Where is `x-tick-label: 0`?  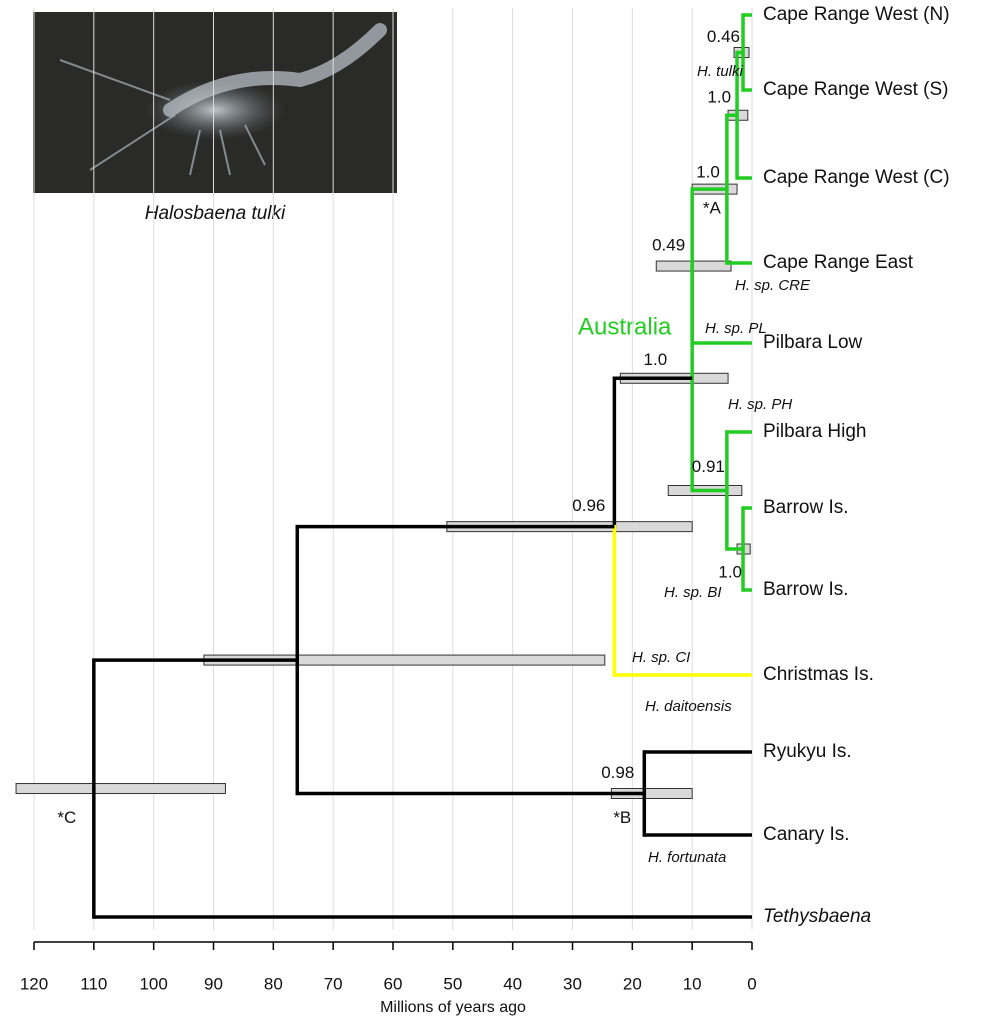
x-tick-label: 0 is located at coordinates (751, 983).